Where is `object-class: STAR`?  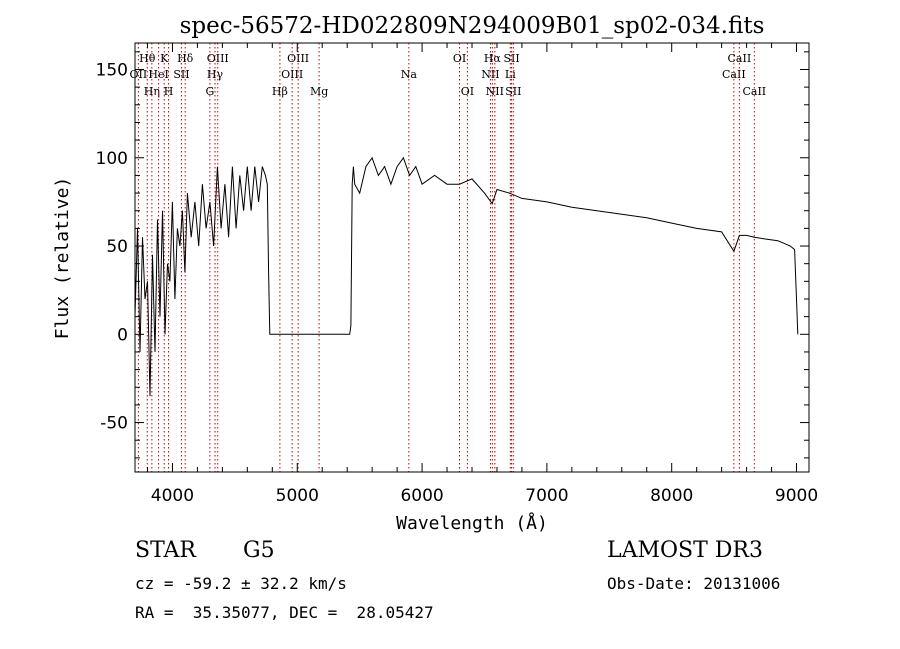
object-class: STAR is located at coordinates (165, 550).